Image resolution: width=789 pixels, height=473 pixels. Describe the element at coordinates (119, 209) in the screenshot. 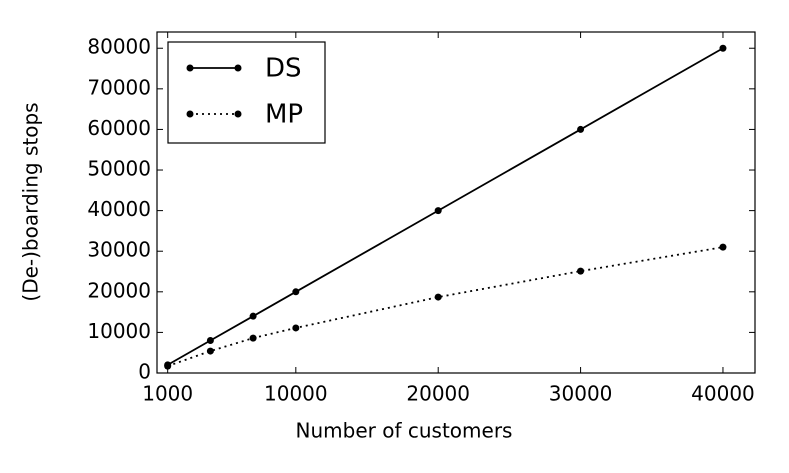

I see `y-tick-label: 40000` at that location.